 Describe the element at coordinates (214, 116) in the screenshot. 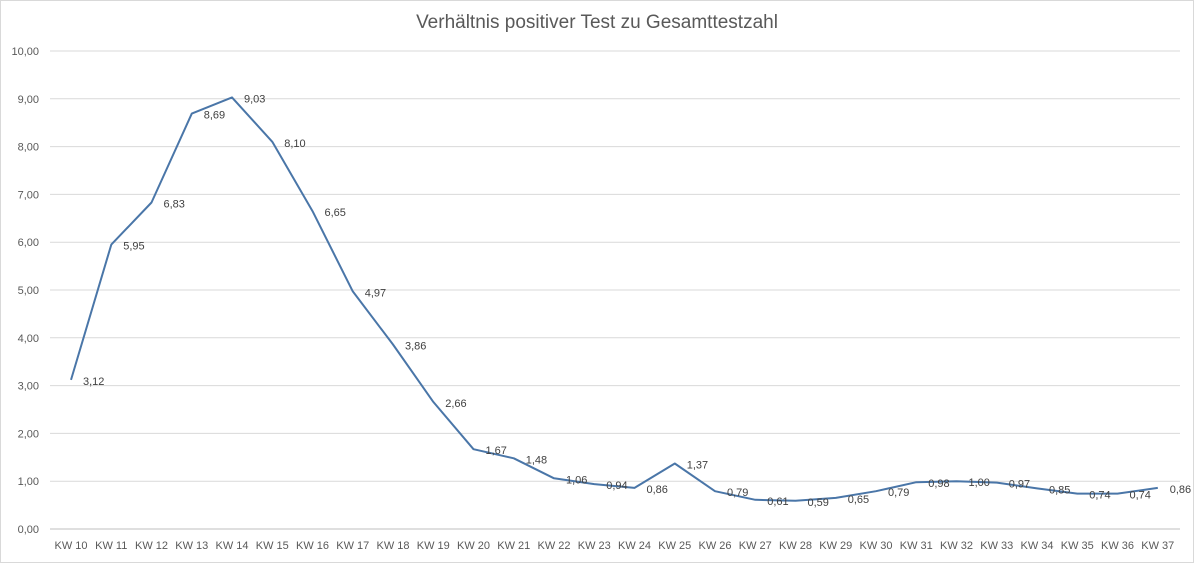

I see `data-label: 8,69` at that location.